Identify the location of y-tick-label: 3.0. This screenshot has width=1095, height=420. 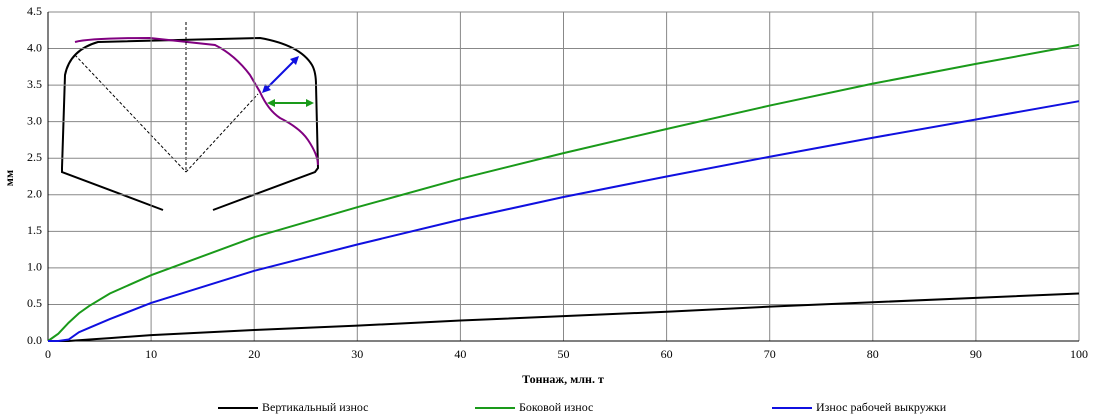
(34, 120).